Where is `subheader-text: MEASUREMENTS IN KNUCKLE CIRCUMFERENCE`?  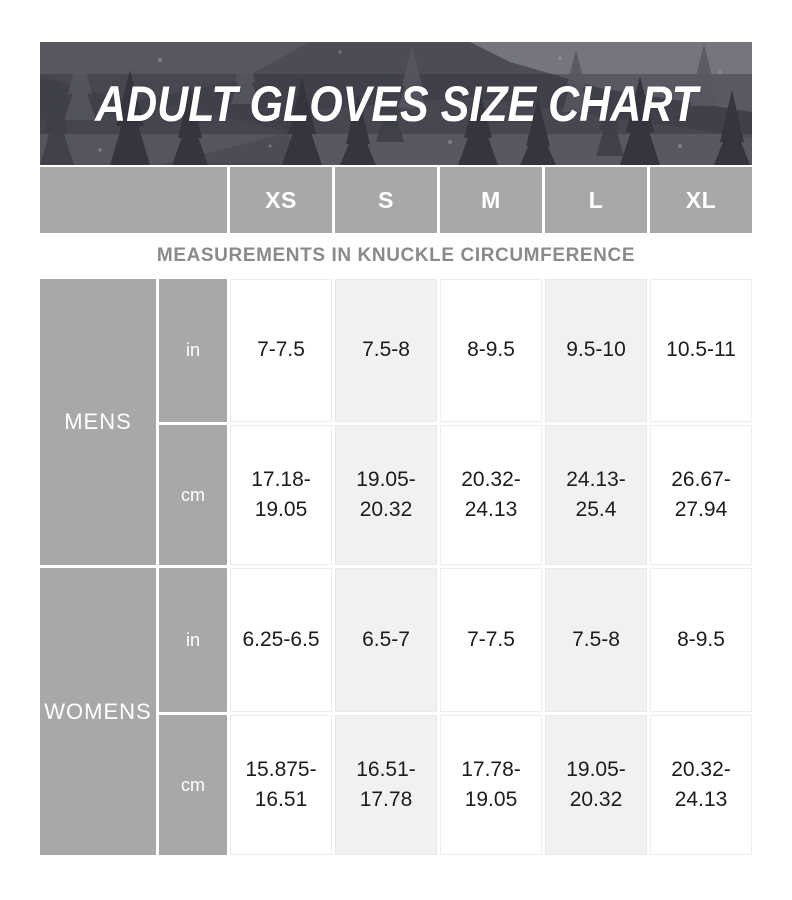 subheader-text: MEASUREMENTS IN KNUCKLE CIRCUMFERENCE is located at coordinates (396, 255).